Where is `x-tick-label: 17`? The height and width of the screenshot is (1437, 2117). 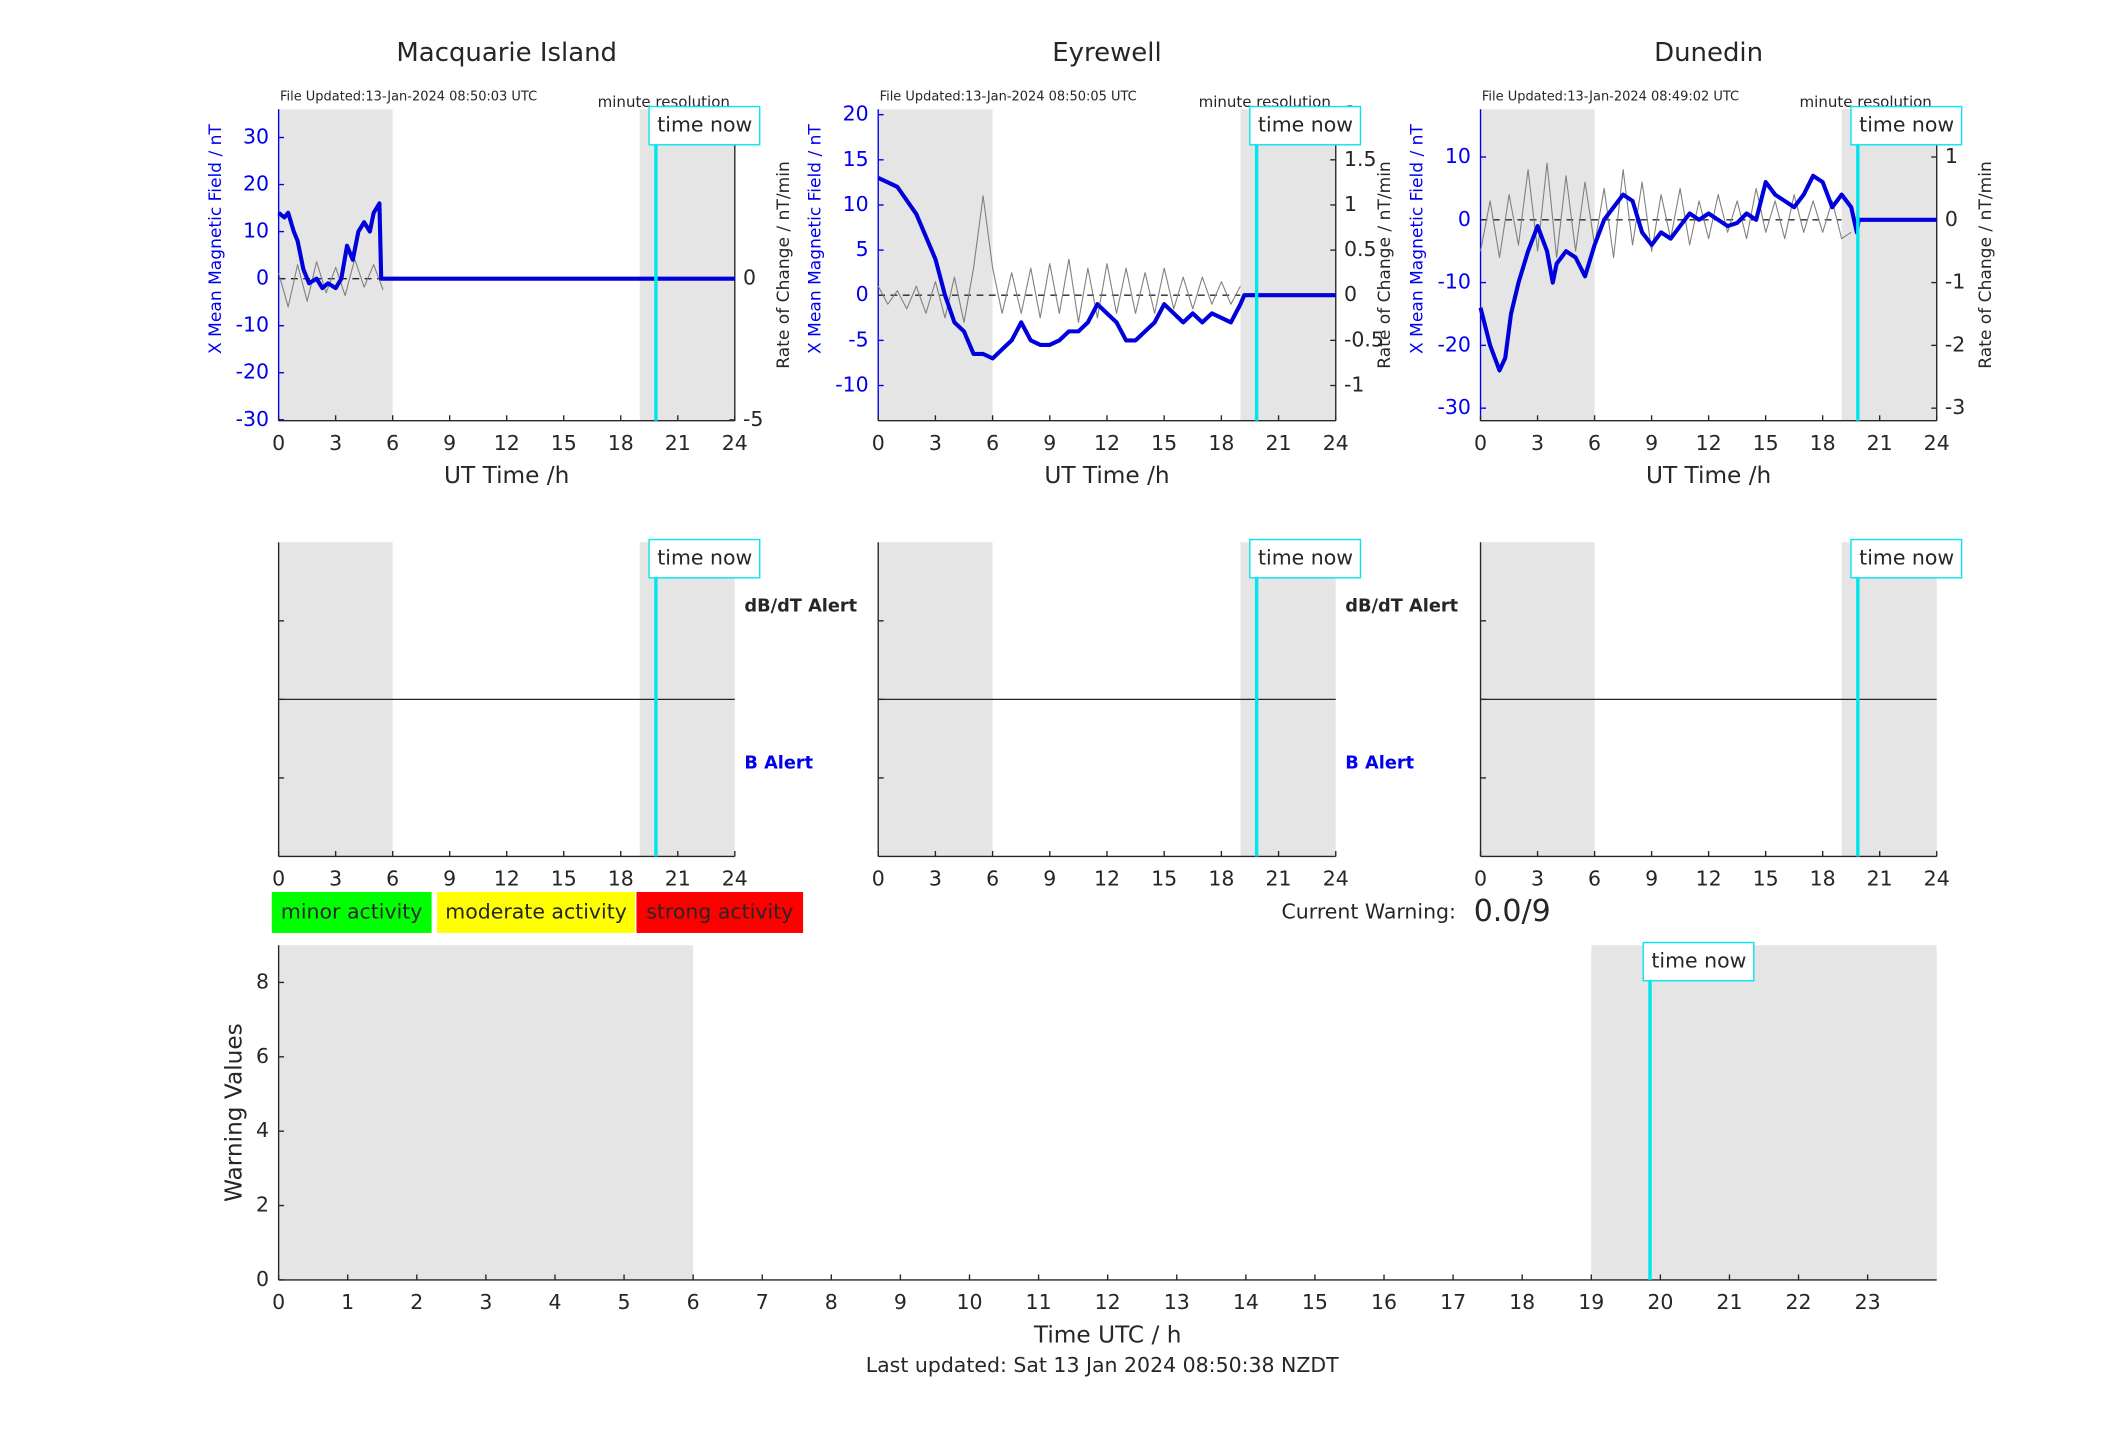
x-tick-label: 17 is located at coordinates (1453, 1302).